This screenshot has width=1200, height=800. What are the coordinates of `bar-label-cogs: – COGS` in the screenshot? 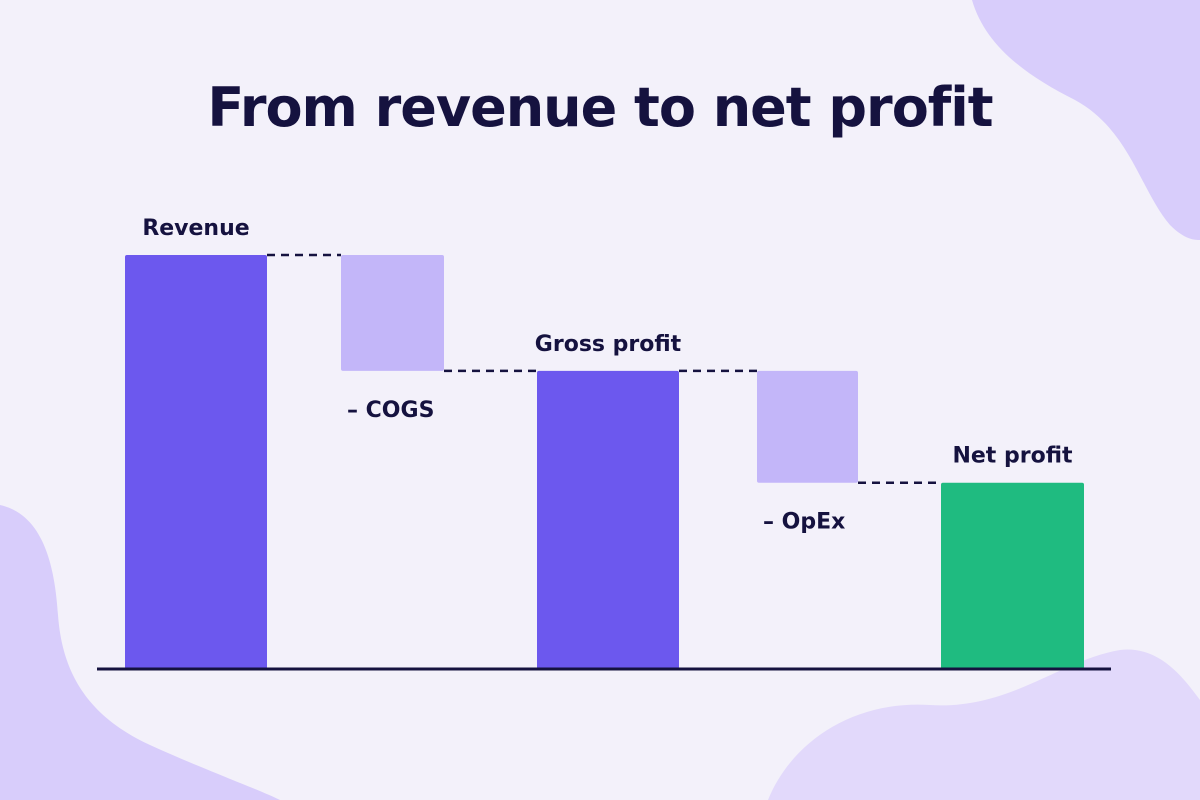 It's located at (390, 410).